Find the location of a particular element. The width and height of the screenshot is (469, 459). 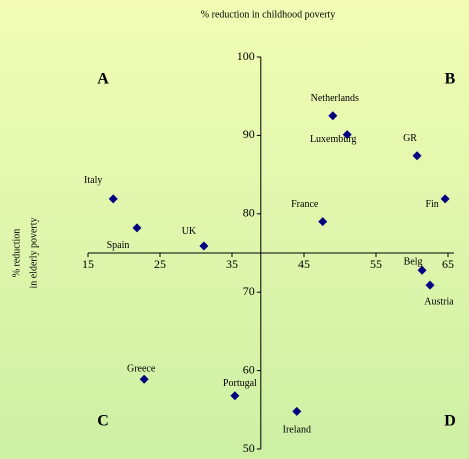

y-tick-label: 90 is located at coordinates (249, 134).